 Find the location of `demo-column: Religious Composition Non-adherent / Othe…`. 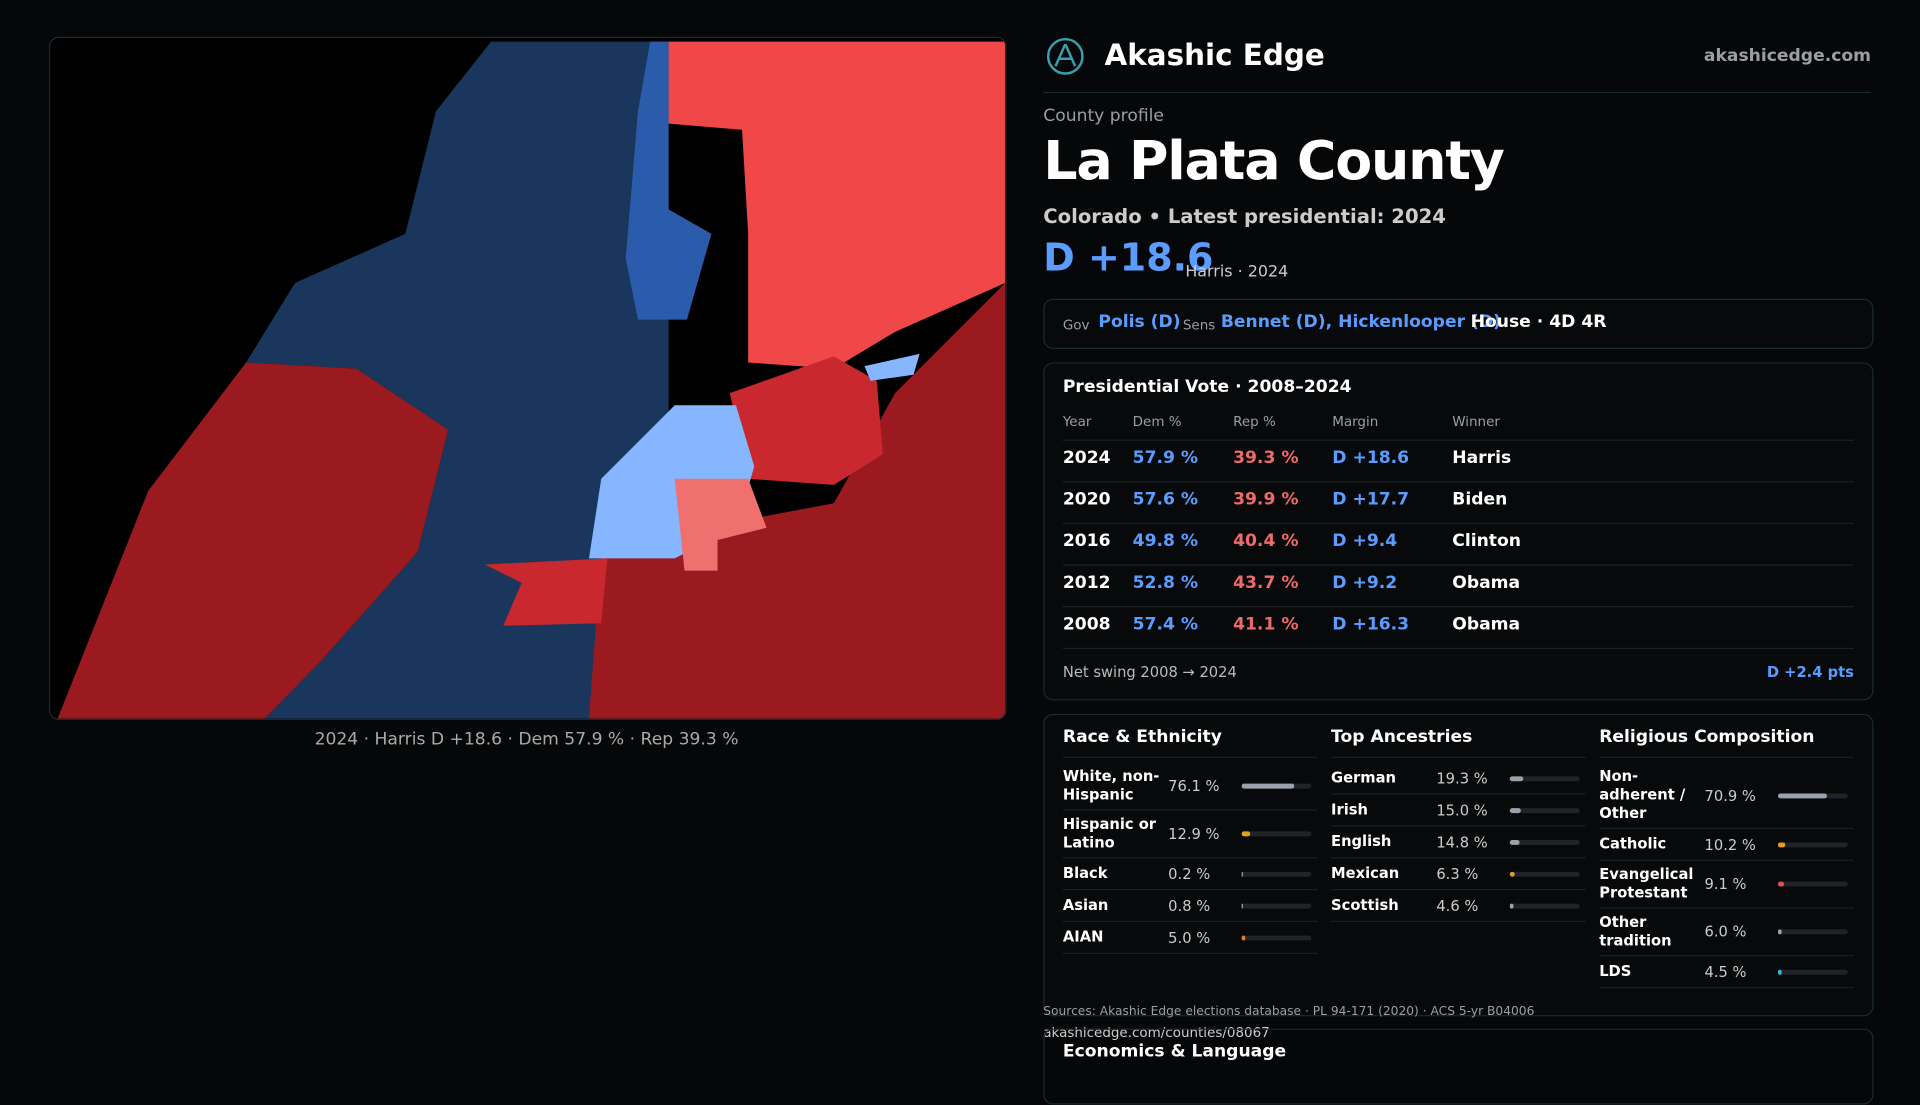

demo-column: Religious Composition Non-adherent / Othe… is located at coordinates (1726, 857).